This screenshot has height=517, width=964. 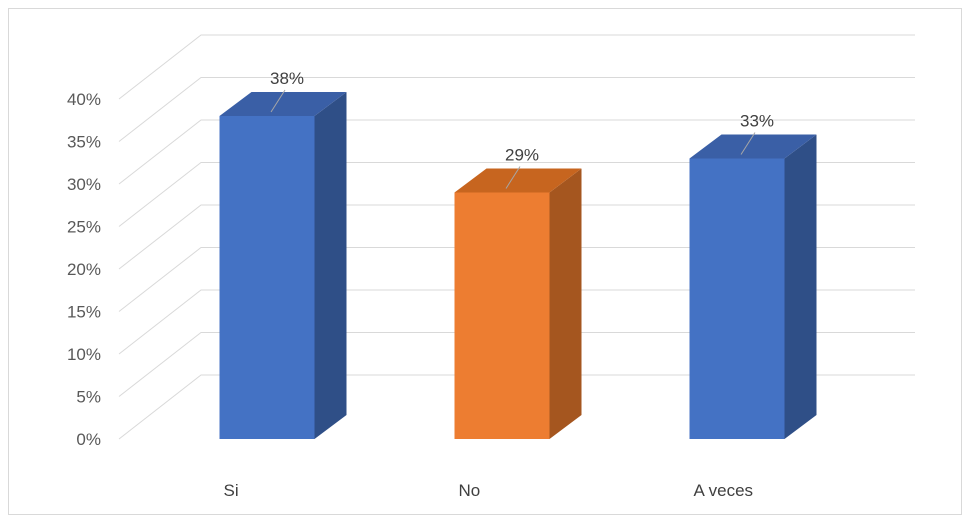 What do you see at coordinates (724, 490) in the screenshot?
I see `x-category-label: A veces` at bounding box center [724, 490].